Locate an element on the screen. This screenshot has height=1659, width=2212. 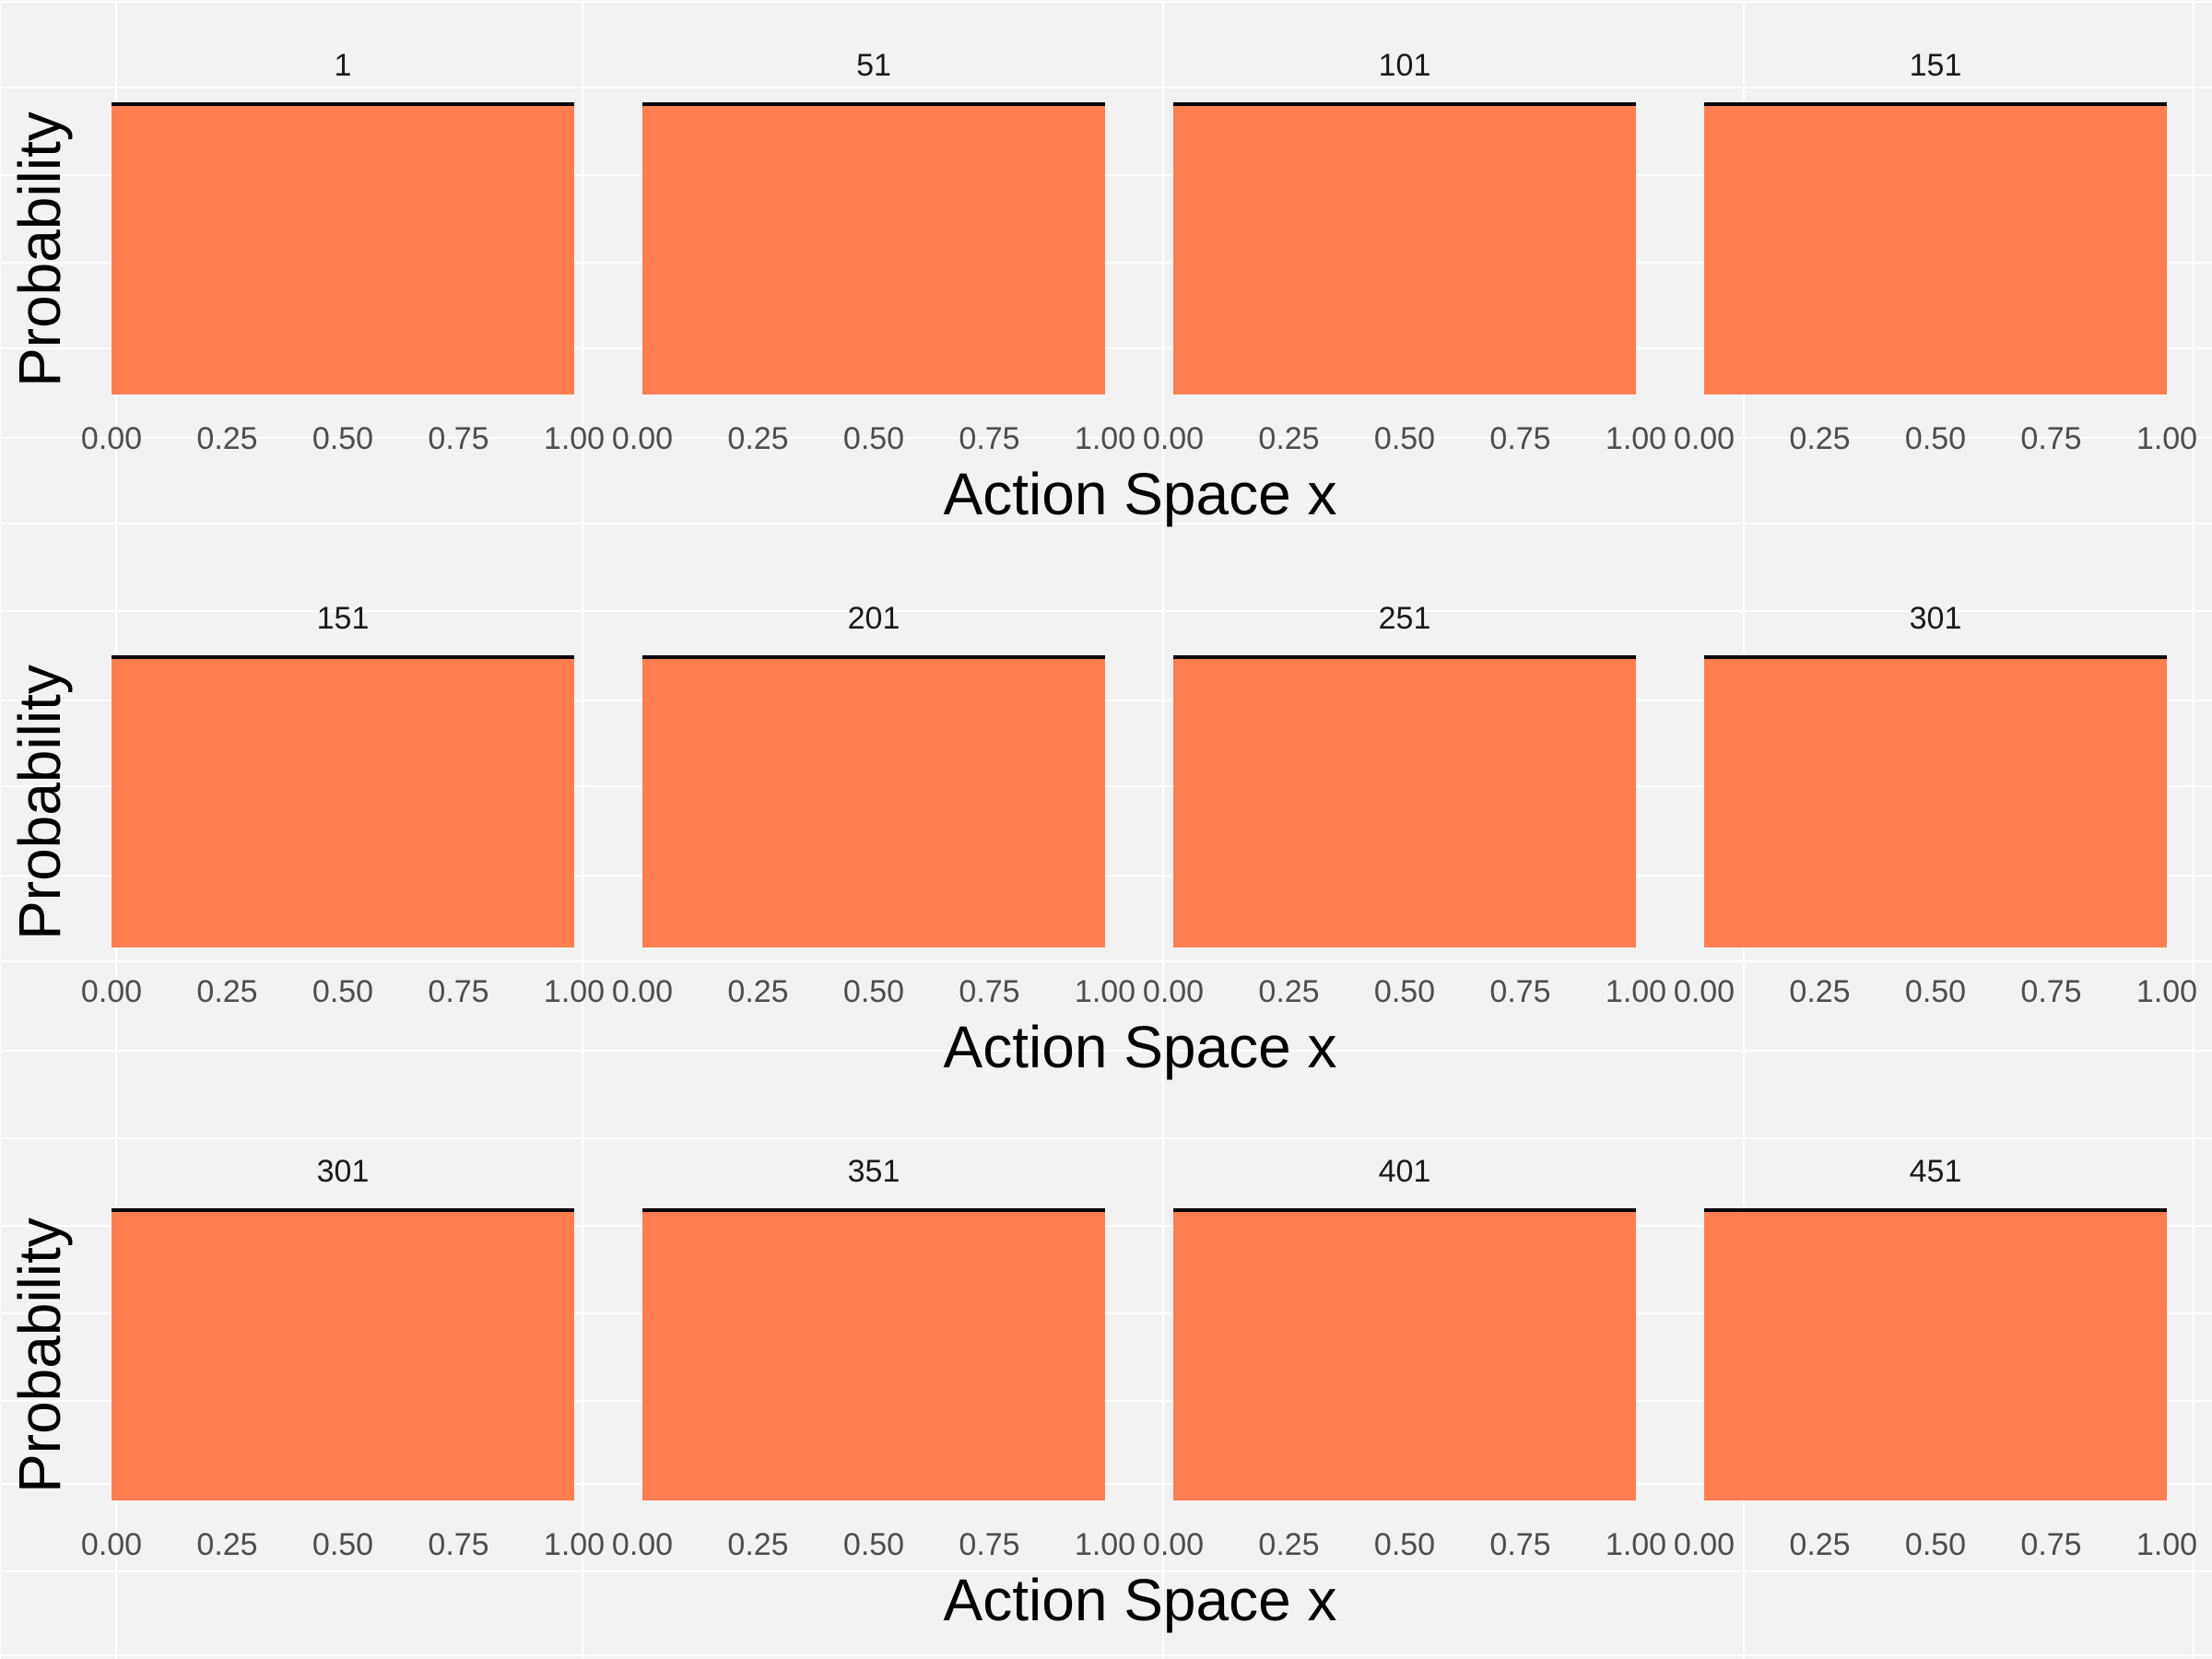
facet-panel-401: 401 0.00 0.25 0.50 0.75 1.00 is located at coordinates (1404, 1358).